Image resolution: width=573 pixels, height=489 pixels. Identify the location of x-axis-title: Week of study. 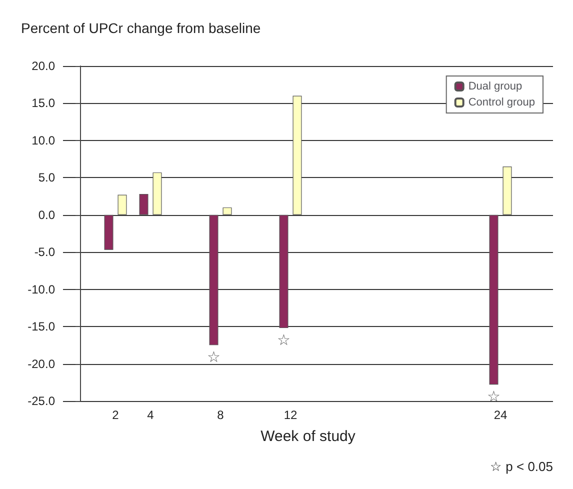
(308, 436).